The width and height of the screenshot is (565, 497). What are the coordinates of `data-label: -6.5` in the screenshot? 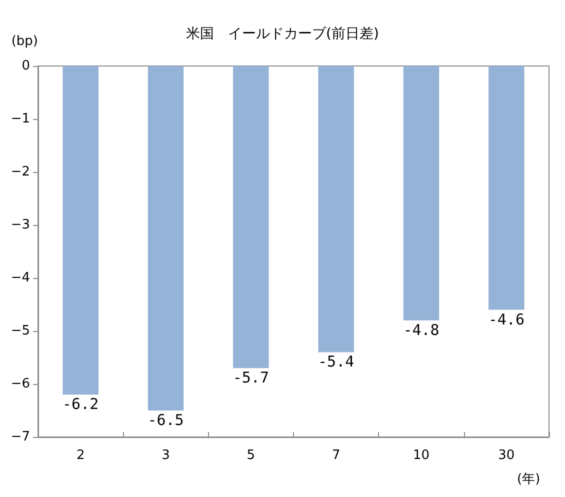 It's located at (166, 420).